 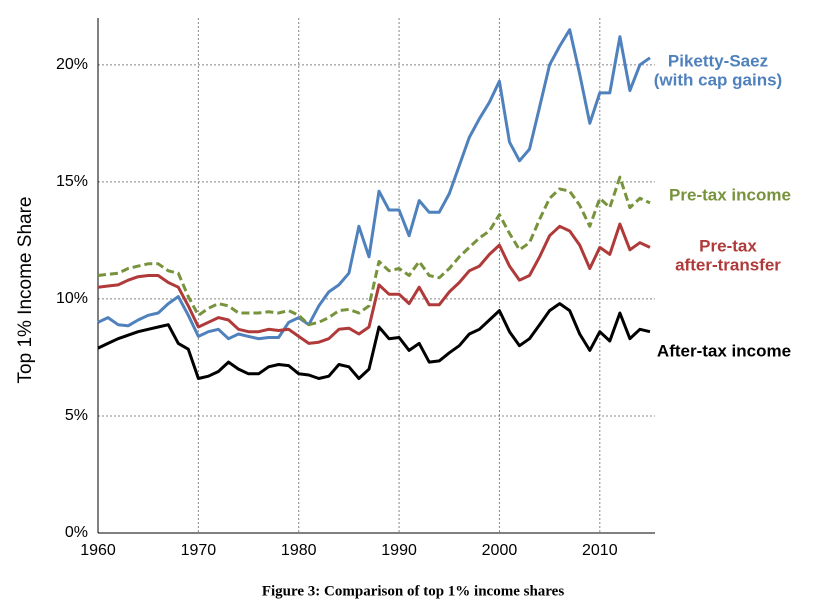 What do you see at coordinates (600, 550) in the screenshot?
I see `x-tick-label: 2010` at bounding box center [600, 550].